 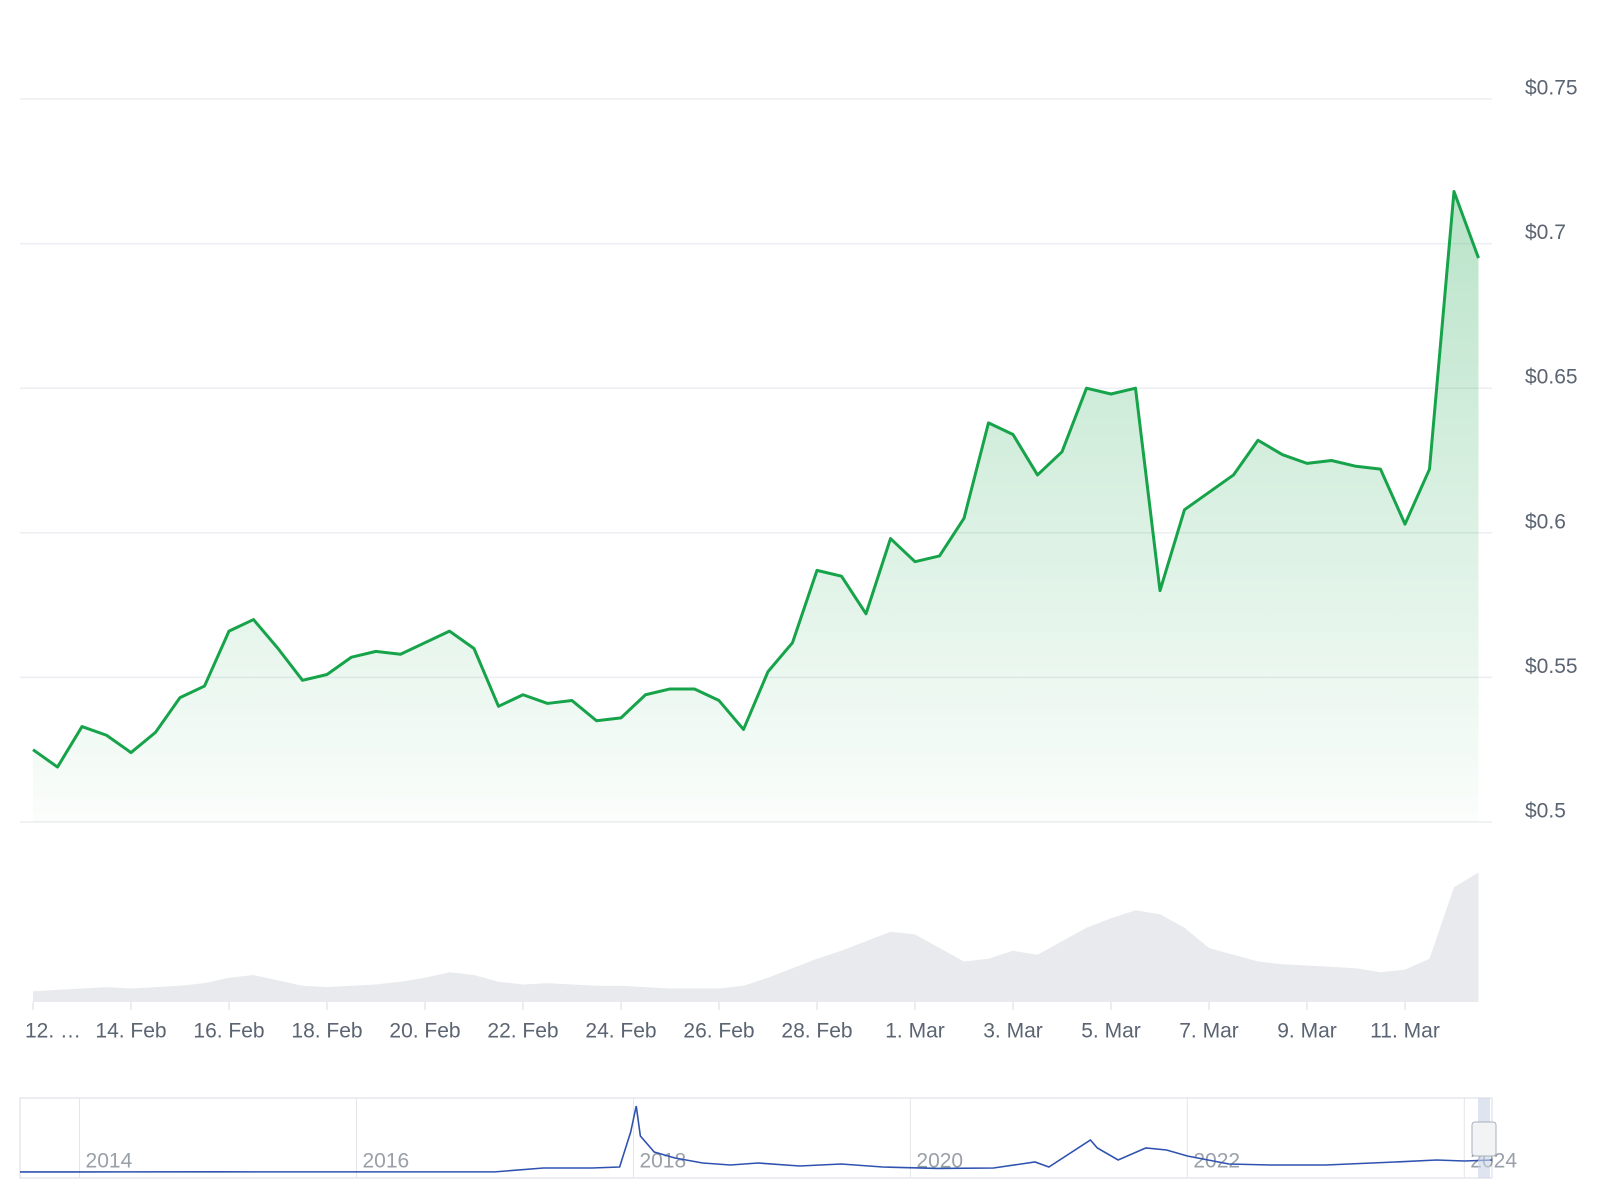 I want to click on navigator-frame, so click(x=756, y=1138).